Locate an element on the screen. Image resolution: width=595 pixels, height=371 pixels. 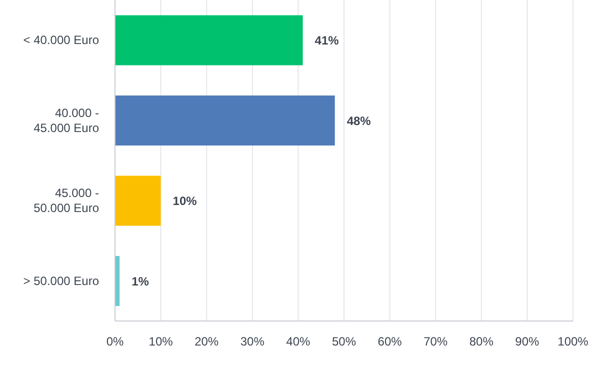
y-tick-label: < 40.000 Euro is located at coordinates (61, 40).